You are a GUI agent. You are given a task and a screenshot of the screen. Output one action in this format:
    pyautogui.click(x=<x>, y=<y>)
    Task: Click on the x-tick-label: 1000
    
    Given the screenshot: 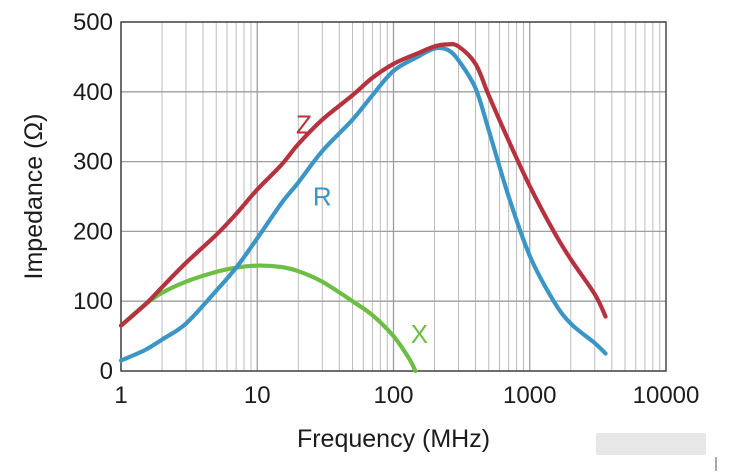 What is the action you would take?
    pyautogui.click(x=529, y=395)
    